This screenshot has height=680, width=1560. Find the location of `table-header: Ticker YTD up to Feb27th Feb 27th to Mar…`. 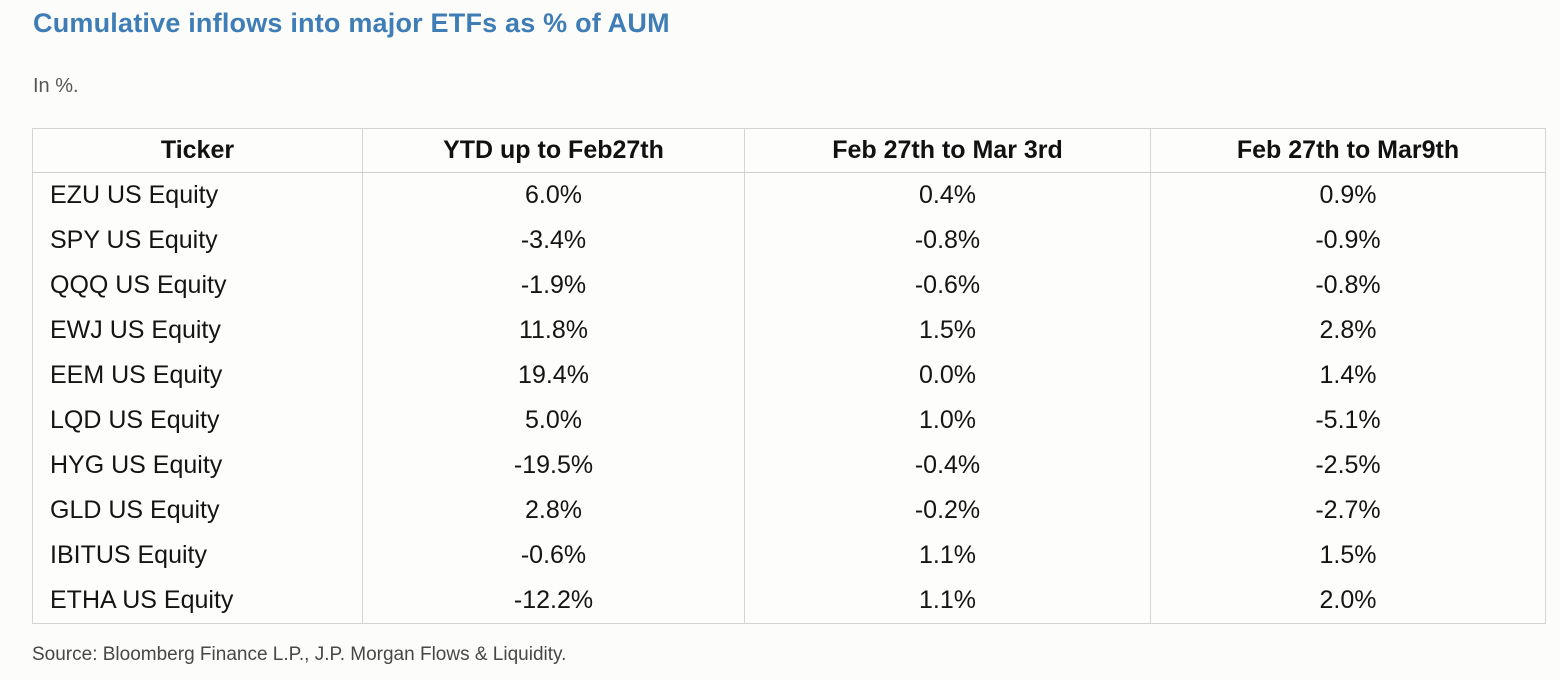

table-header: Ticker YTD up to Feb27th Feb 27th to Mar… is located at coordinates (789, 150).